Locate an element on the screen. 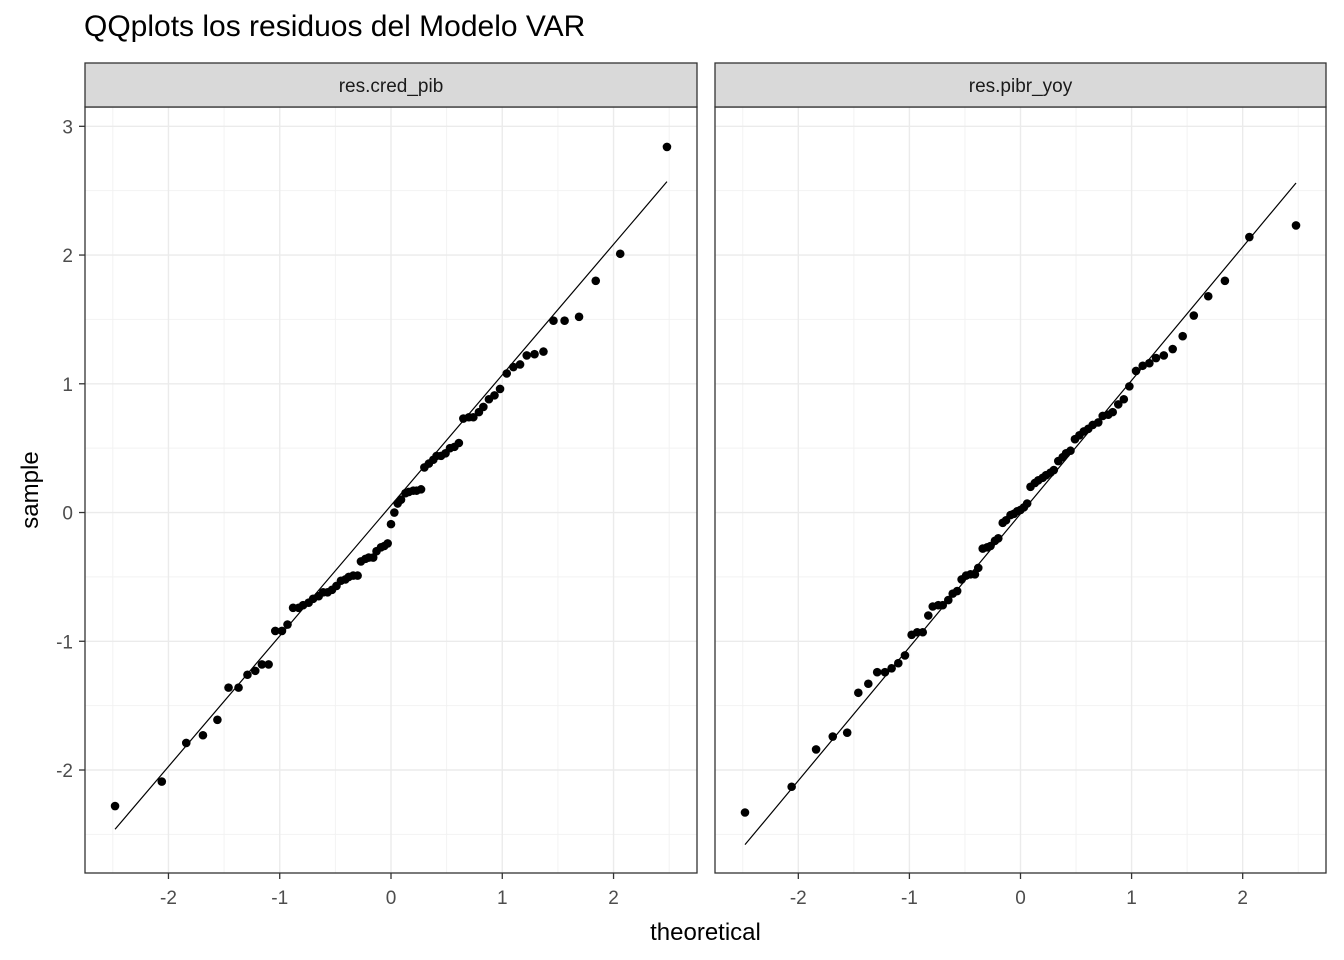 The height and width of the screenshot is (960, 1344). x-axis-title: theoretical is located at coordinates (705, 932).